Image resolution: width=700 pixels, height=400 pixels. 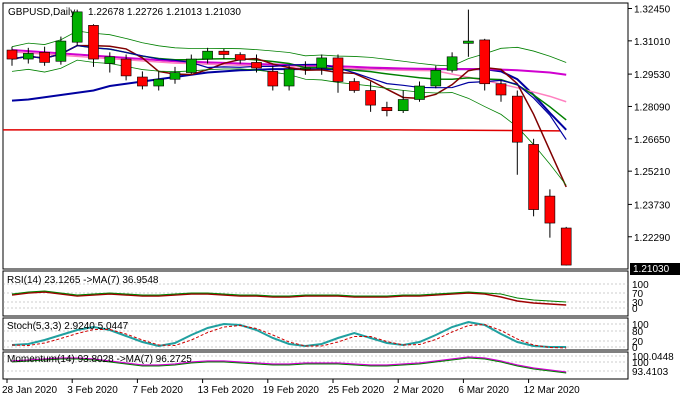 I want to click on date-tick-label: 7 Feb 2020, so click(x=157, y=390).